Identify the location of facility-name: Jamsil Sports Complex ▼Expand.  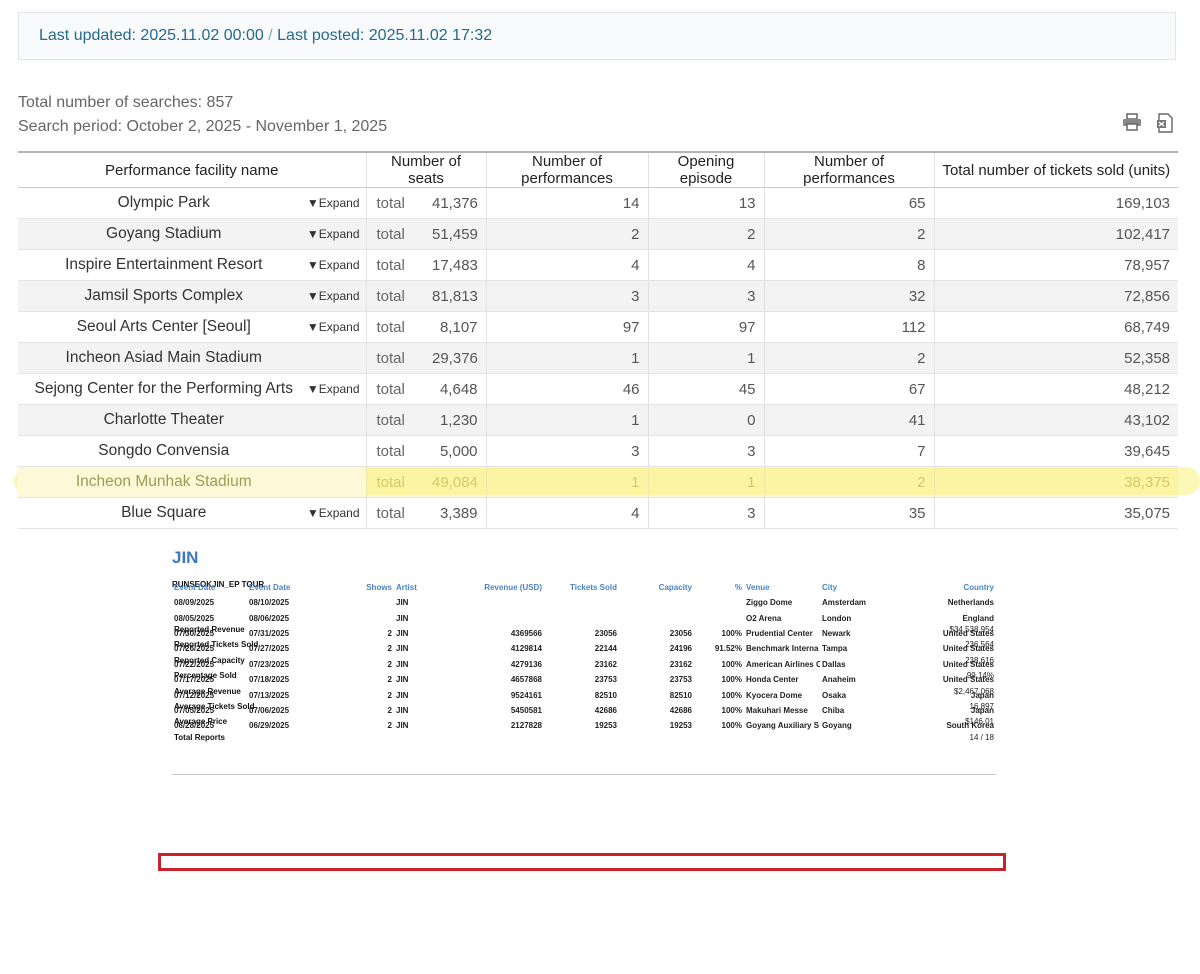
(192, 296).